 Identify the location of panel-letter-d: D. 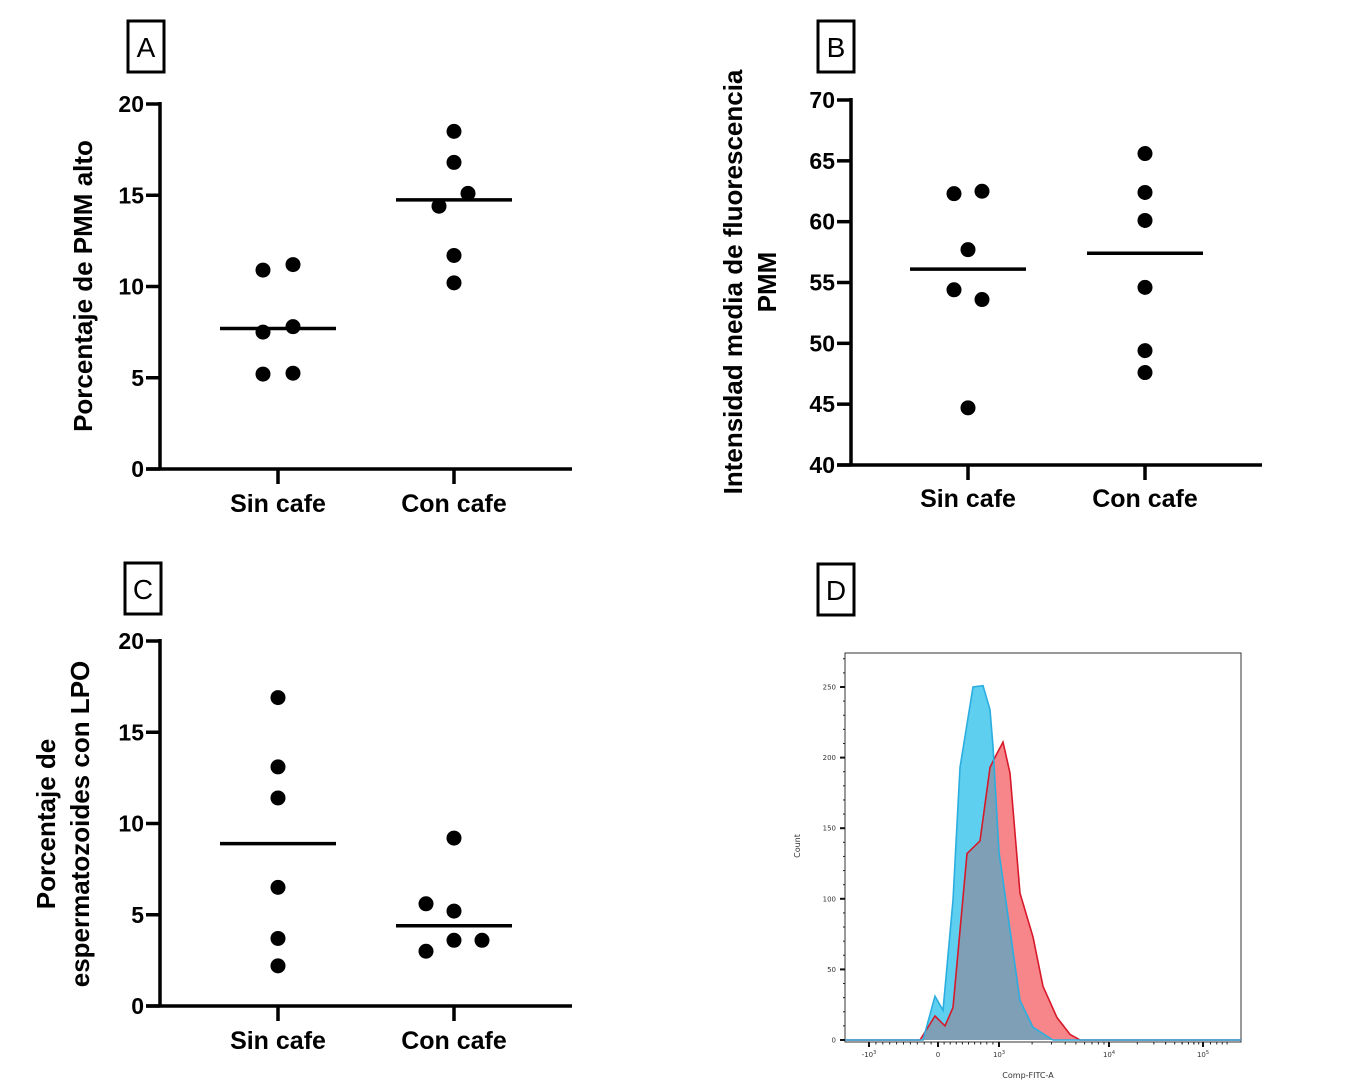
(836, 590).